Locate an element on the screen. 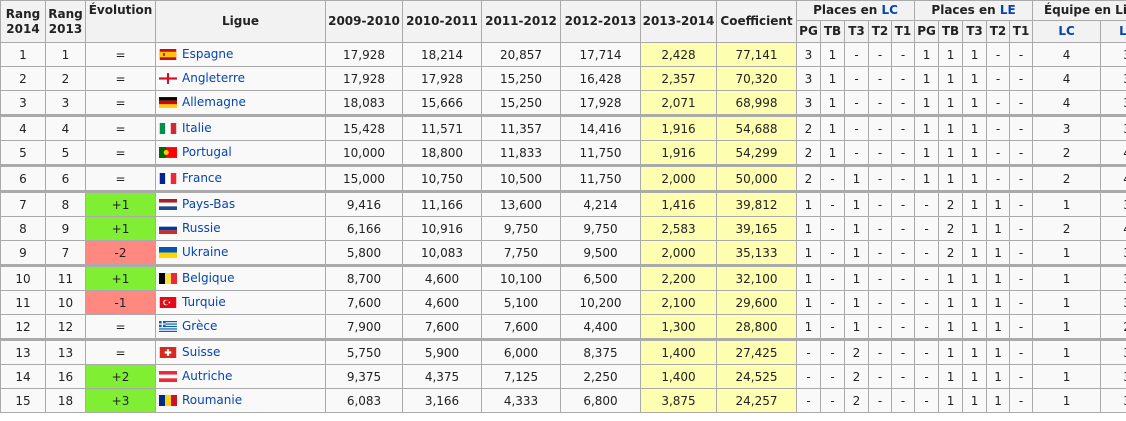 This screenshot has height=421, width=1126. header-le-pg: PG is located at coordinates (927, 31).